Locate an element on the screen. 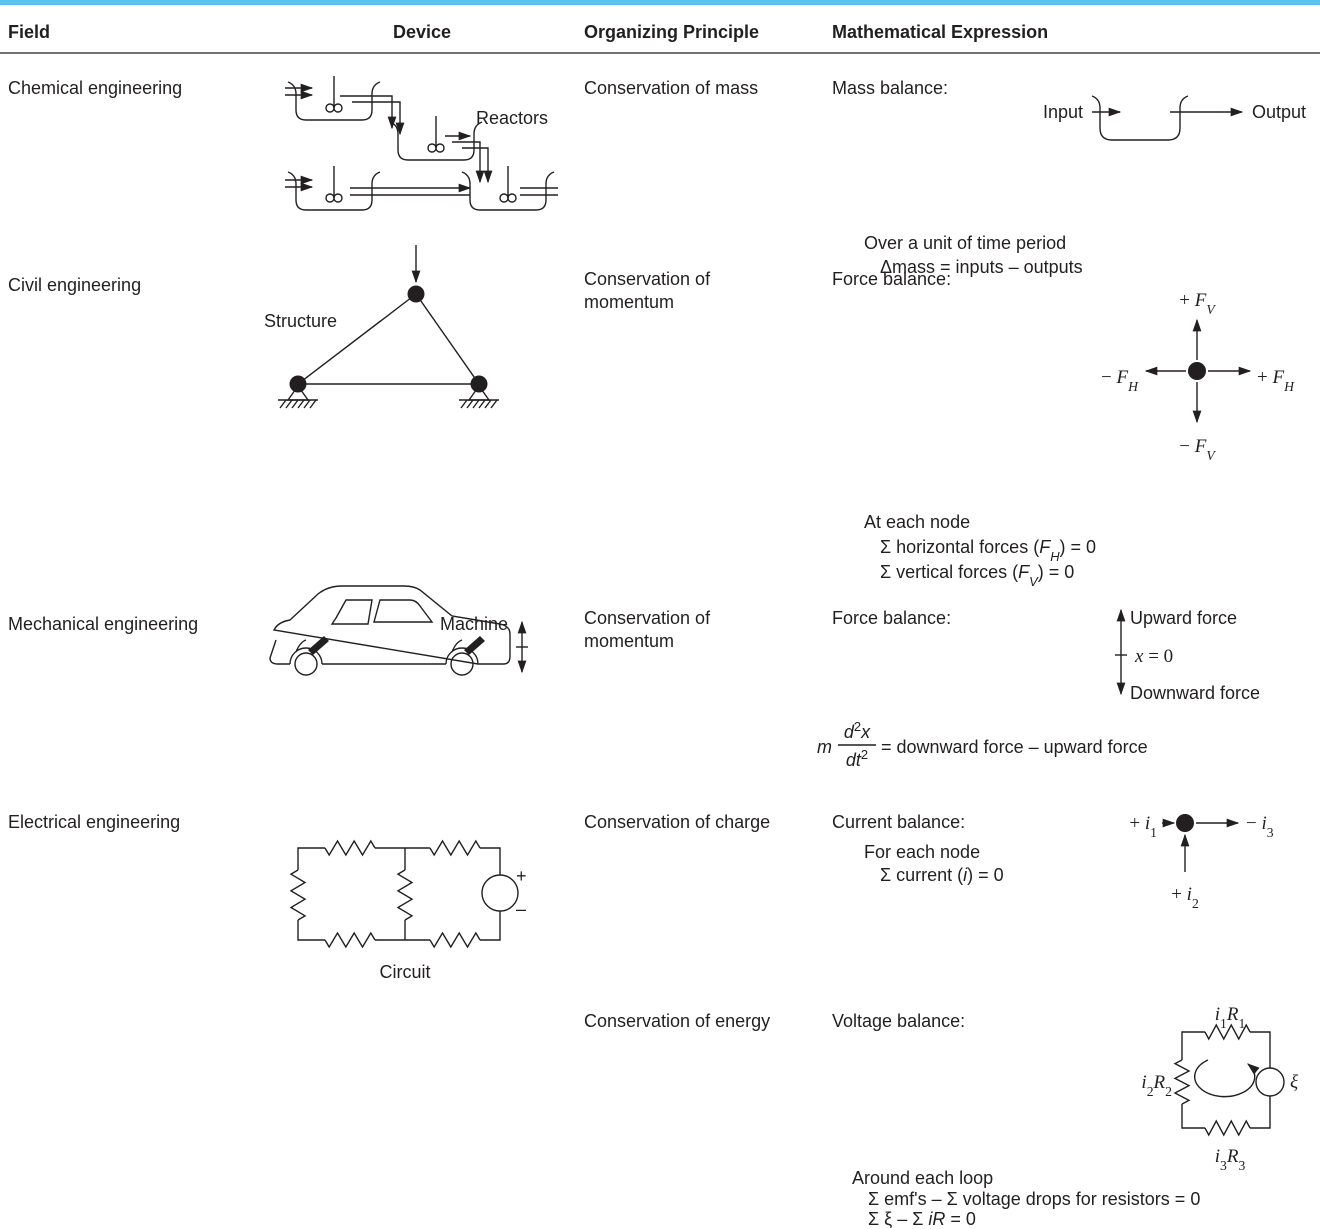 The image size is (1320, 1229). text-run: ) = 0 is located at coordinates (1078, 547).